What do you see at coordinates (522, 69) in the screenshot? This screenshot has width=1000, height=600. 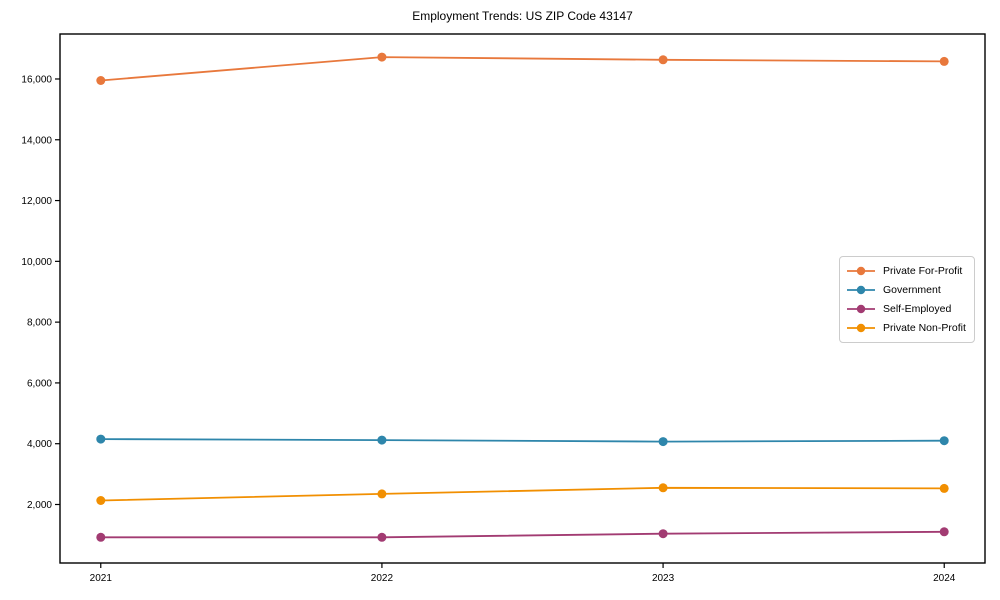 I see `series-line-private-for-profit` at bounding box center [522, 69].